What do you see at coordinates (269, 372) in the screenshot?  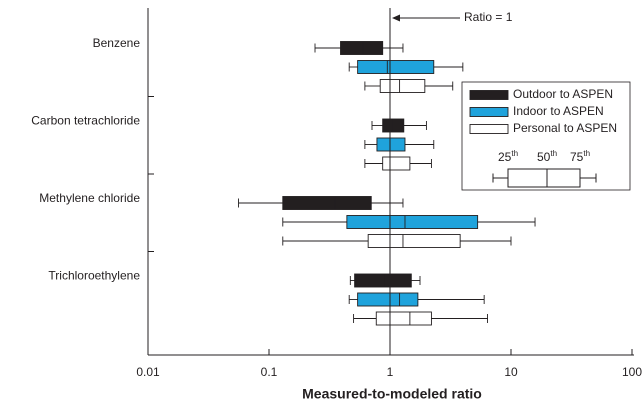 I see `x-tick-label: 0.1` at bounding box center [269, 372].